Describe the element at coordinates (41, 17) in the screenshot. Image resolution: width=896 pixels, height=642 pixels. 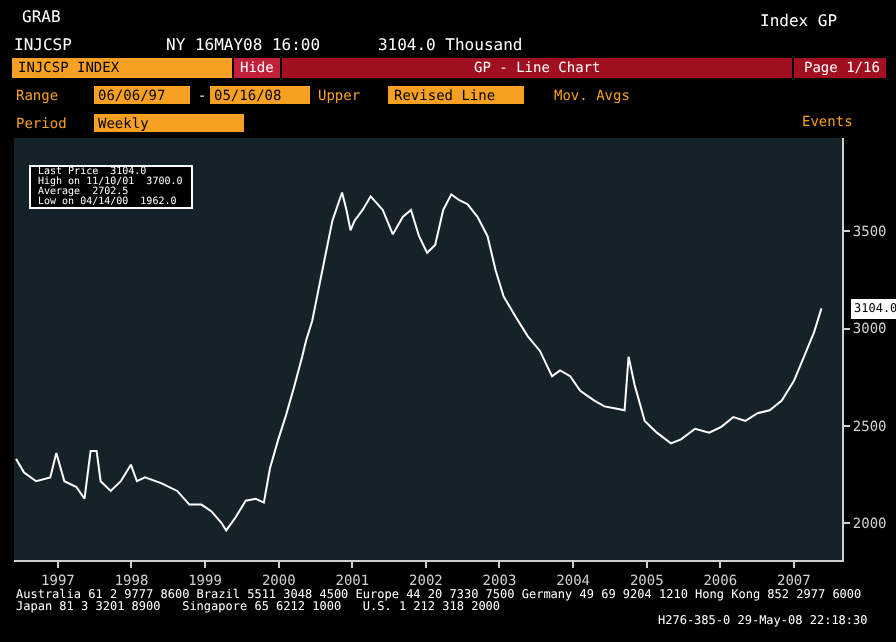
I see `text: GRAB` at that location.